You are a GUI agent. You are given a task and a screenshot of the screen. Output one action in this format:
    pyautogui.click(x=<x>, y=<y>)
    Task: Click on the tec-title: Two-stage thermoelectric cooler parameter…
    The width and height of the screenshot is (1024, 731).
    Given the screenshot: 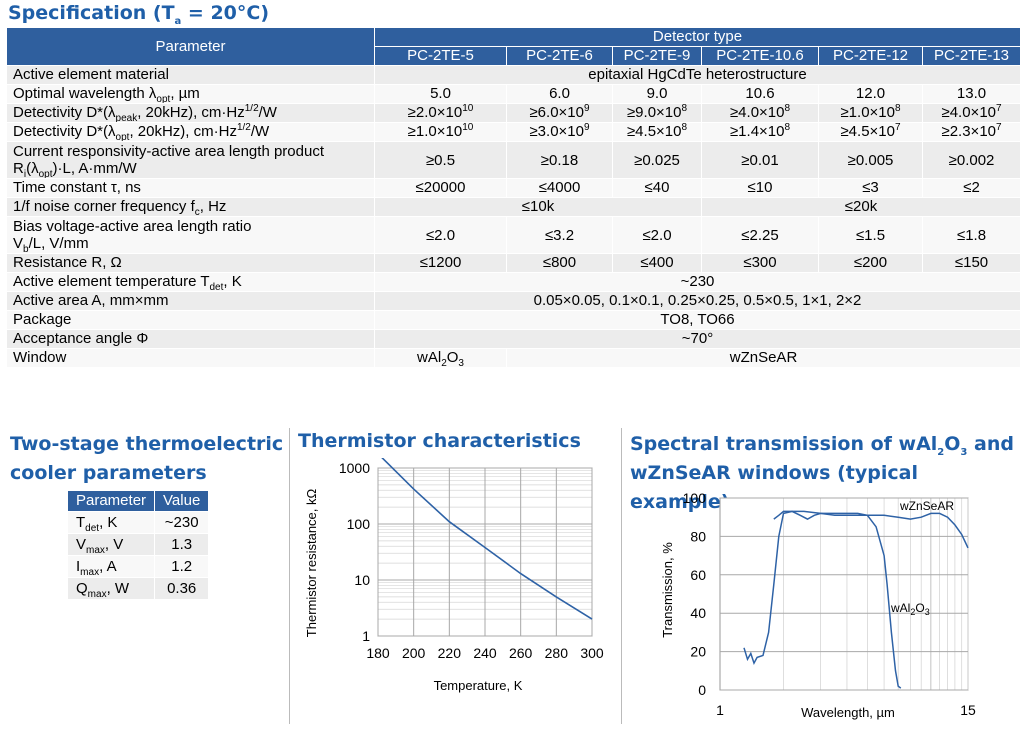 What is the action you would take?
    pyautogui.click(x=147, y=458)
    